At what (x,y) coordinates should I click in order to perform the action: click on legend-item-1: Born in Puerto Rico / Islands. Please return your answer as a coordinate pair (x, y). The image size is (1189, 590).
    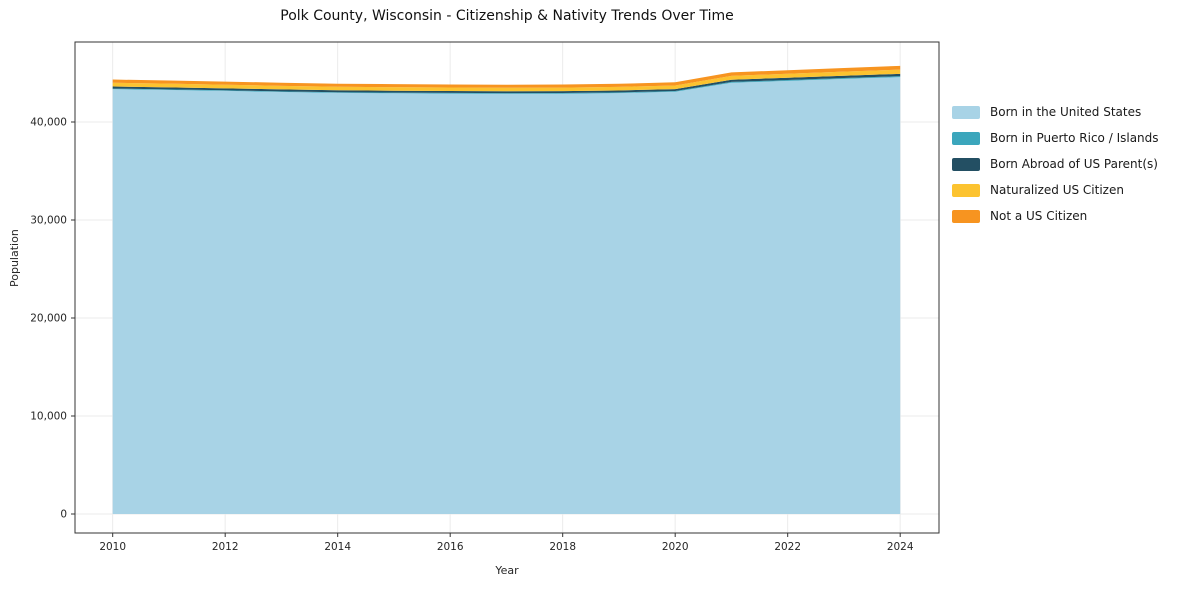
    Looking at the image, I should click on (1055, 138).